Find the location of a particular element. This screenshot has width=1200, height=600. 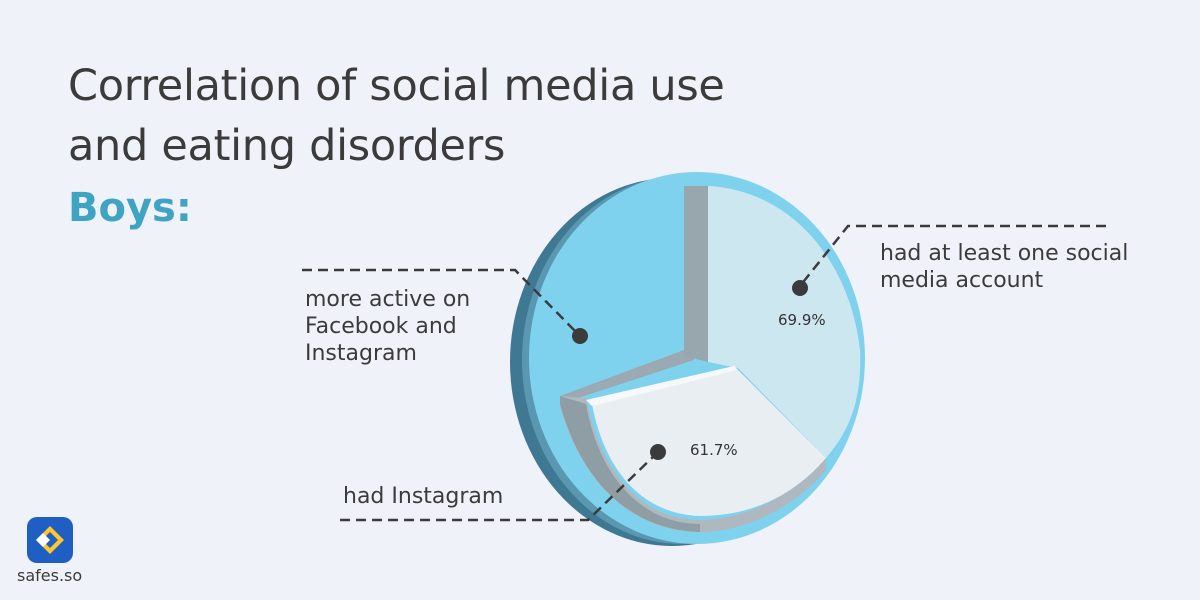

callout-instagram: had Instagram is located at coordinates (423, 496).